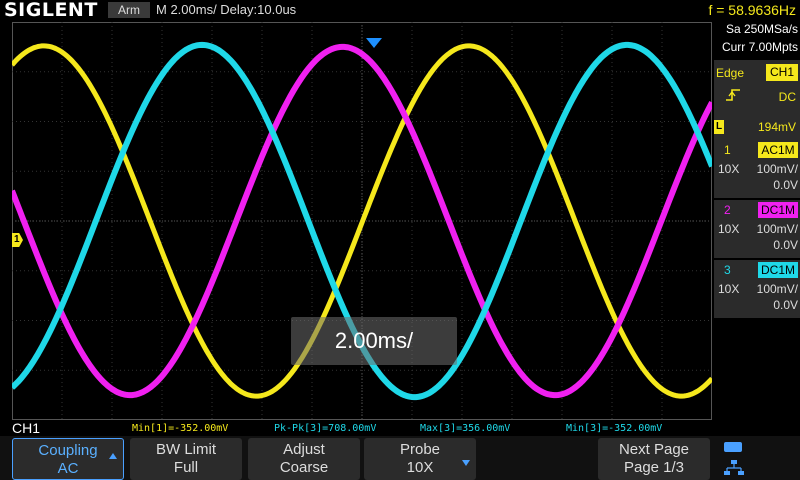 The image size is (800, 480). Describe the element at coordinates (51, 10) in the screenshot. I see `siglent-logo: SIGLENT` at that location.